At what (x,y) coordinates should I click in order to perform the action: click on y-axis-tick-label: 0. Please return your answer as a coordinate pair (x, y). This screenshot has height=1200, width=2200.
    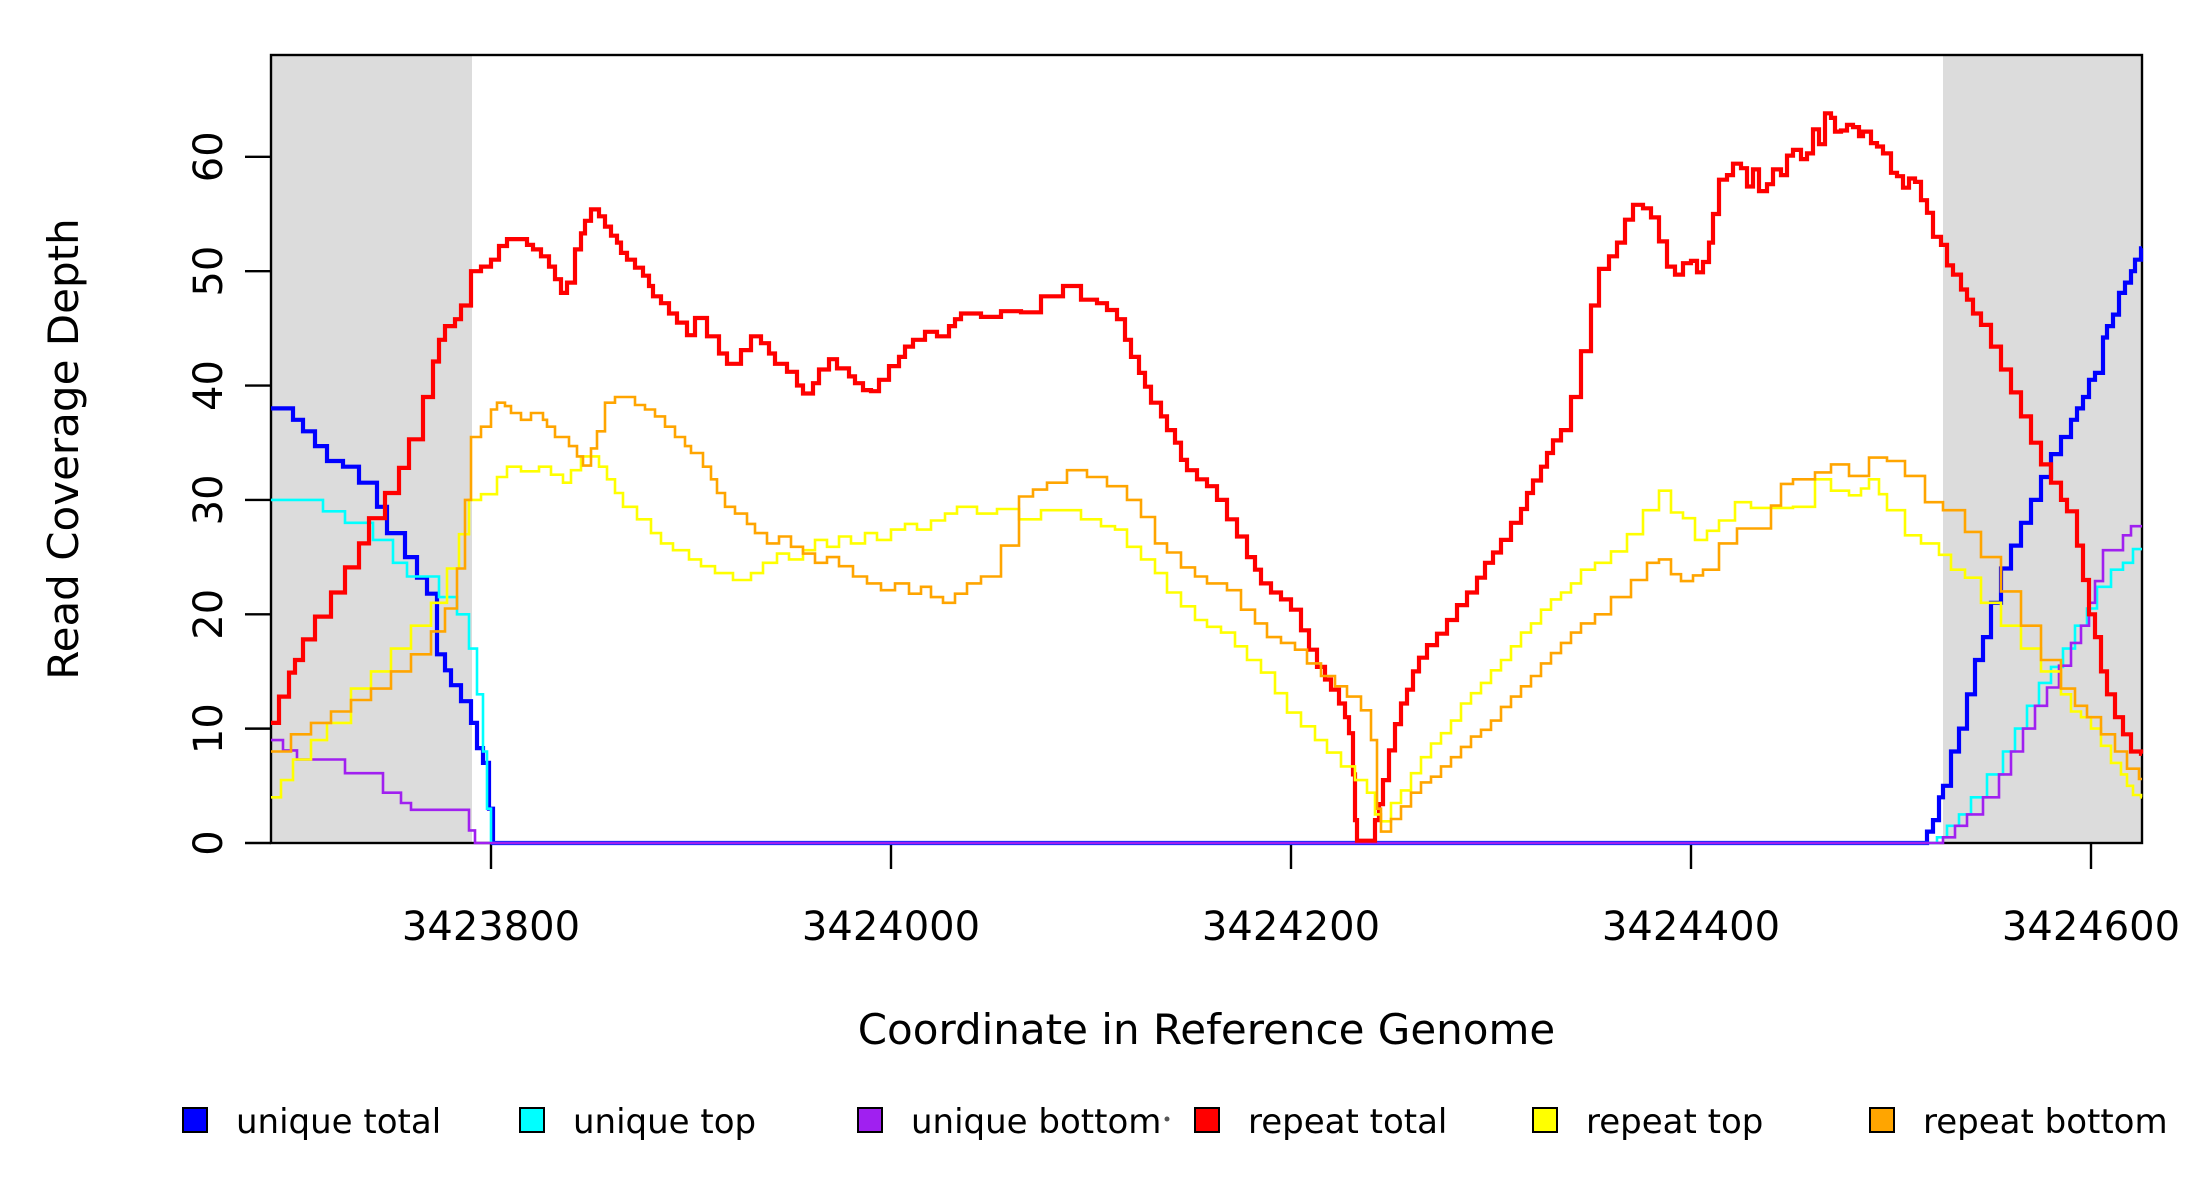
    Looking at the image, I should click on (209, 842).